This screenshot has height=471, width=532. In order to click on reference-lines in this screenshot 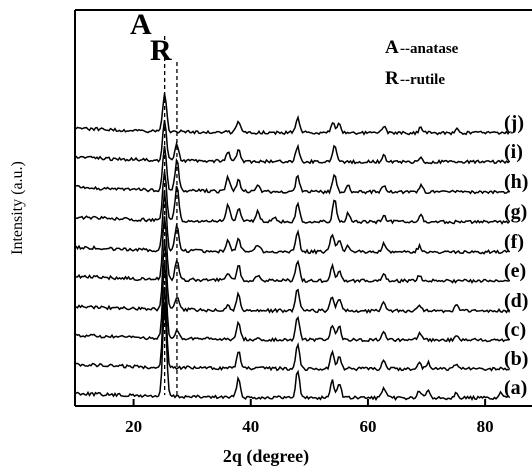, I will do `click(170, 215)`.